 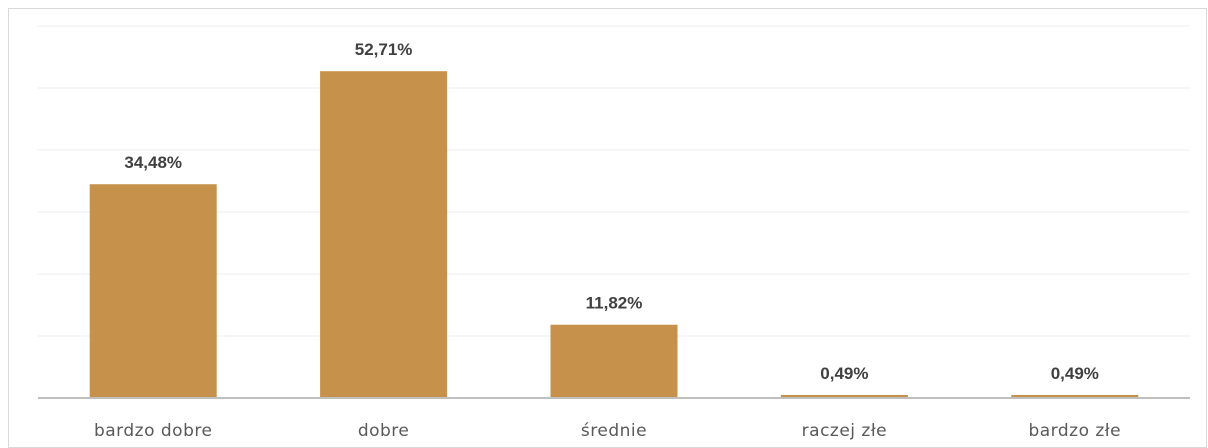 I want to click on bar-dobre, so click(x=384, y=234).